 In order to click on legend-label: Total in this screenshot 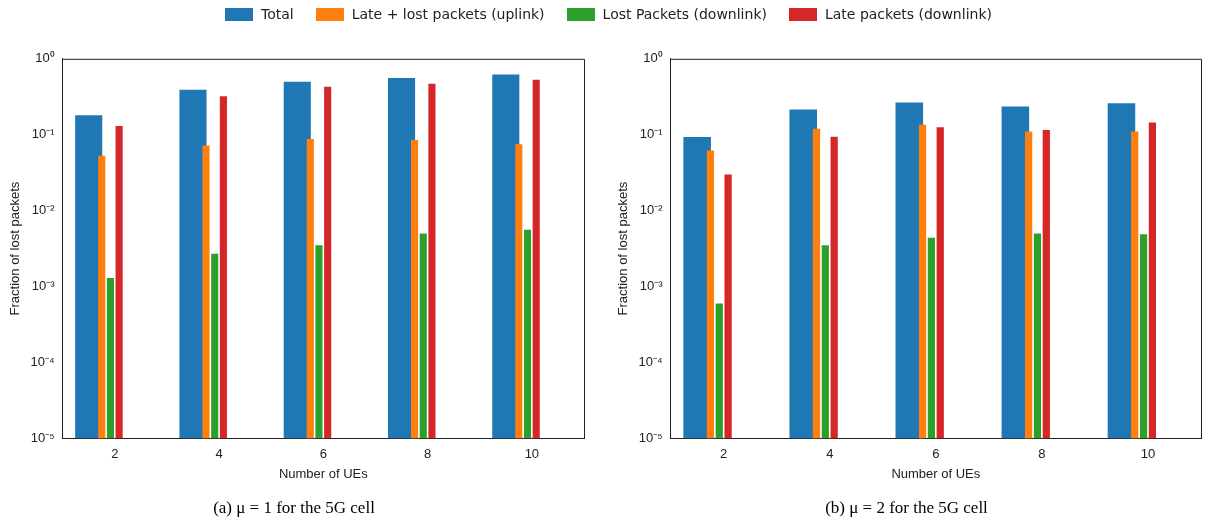, I will do `click(277, 14)`.